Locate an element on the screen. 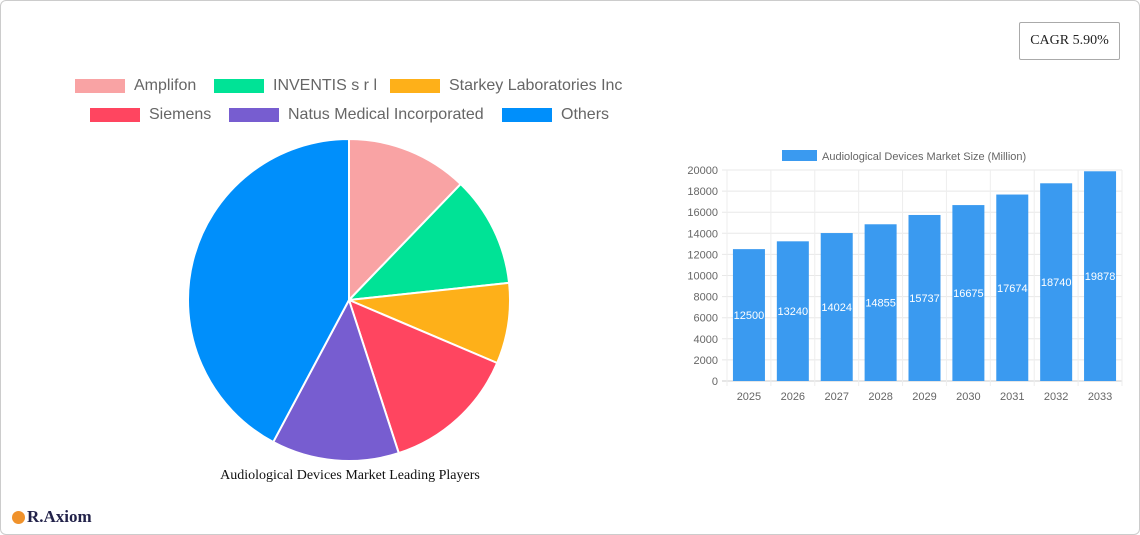 The height and width of the screenshot is (535, 1140). legend-item: Natus Medical Incorporated is located at coordinates (356, 115).